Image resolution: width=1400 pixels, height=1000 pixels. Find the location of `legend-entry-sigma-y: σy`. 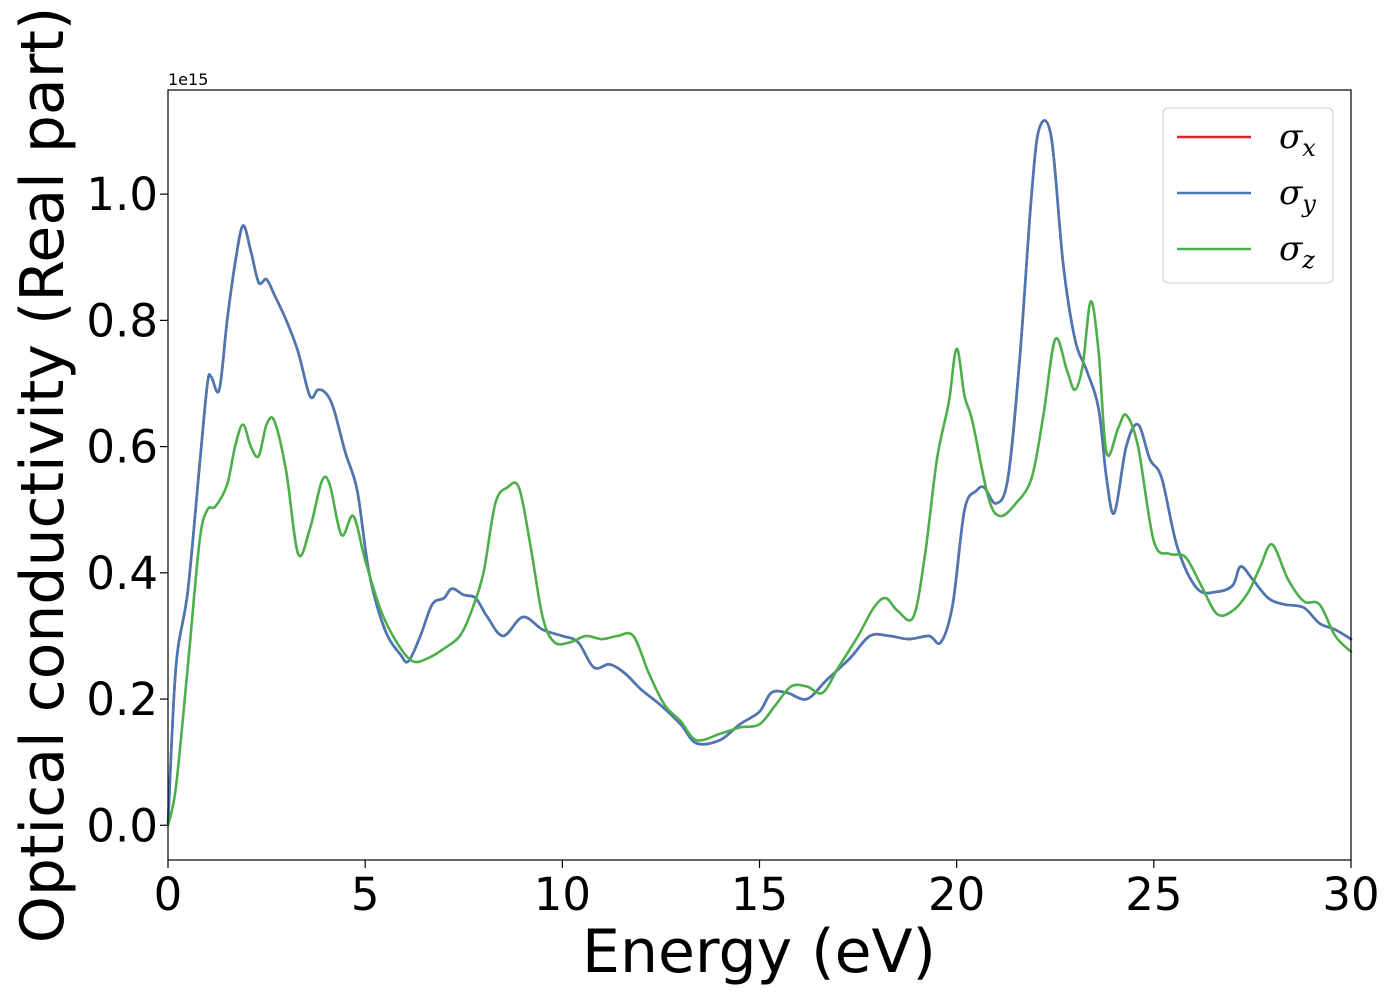

legend-entry-sigma-y: σy is located at coordinates (1246, 195).